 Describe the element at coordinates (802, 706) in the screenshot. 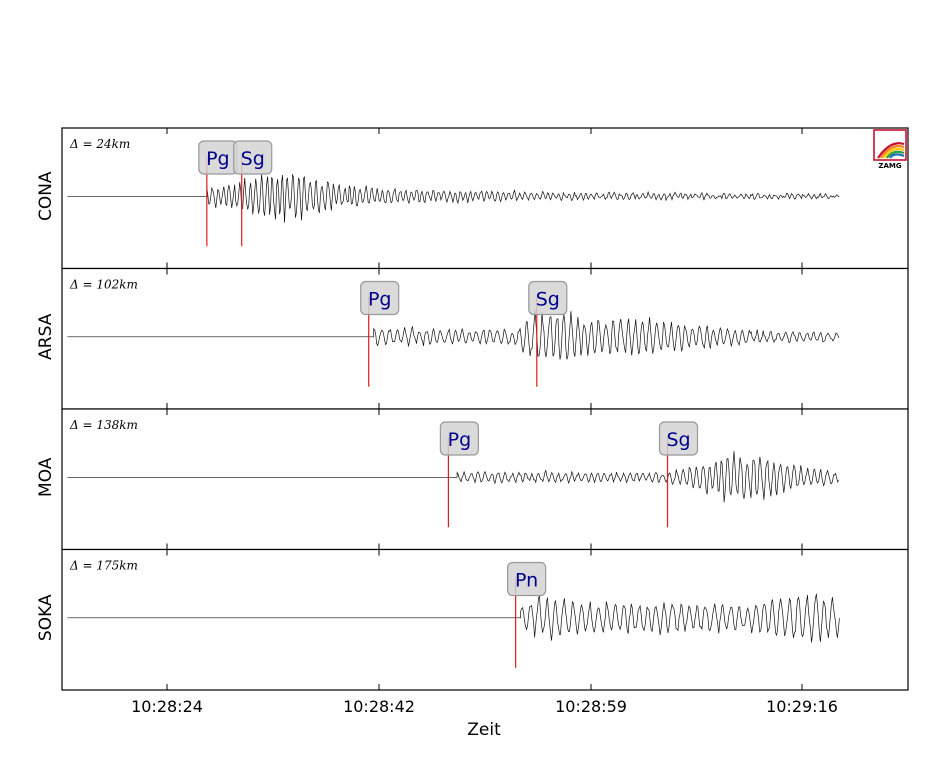

I see `tick-label: 10:29:16` at that location.